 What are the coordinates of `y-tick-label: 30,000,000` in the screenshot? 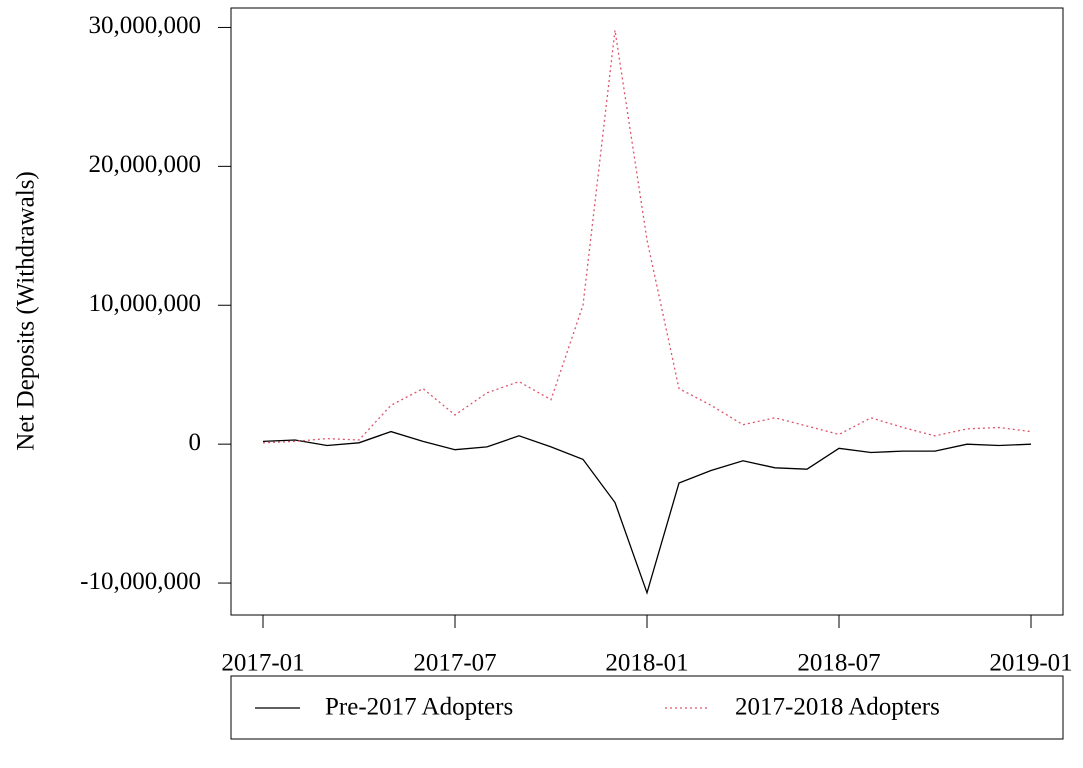 It's located at (145, 25).